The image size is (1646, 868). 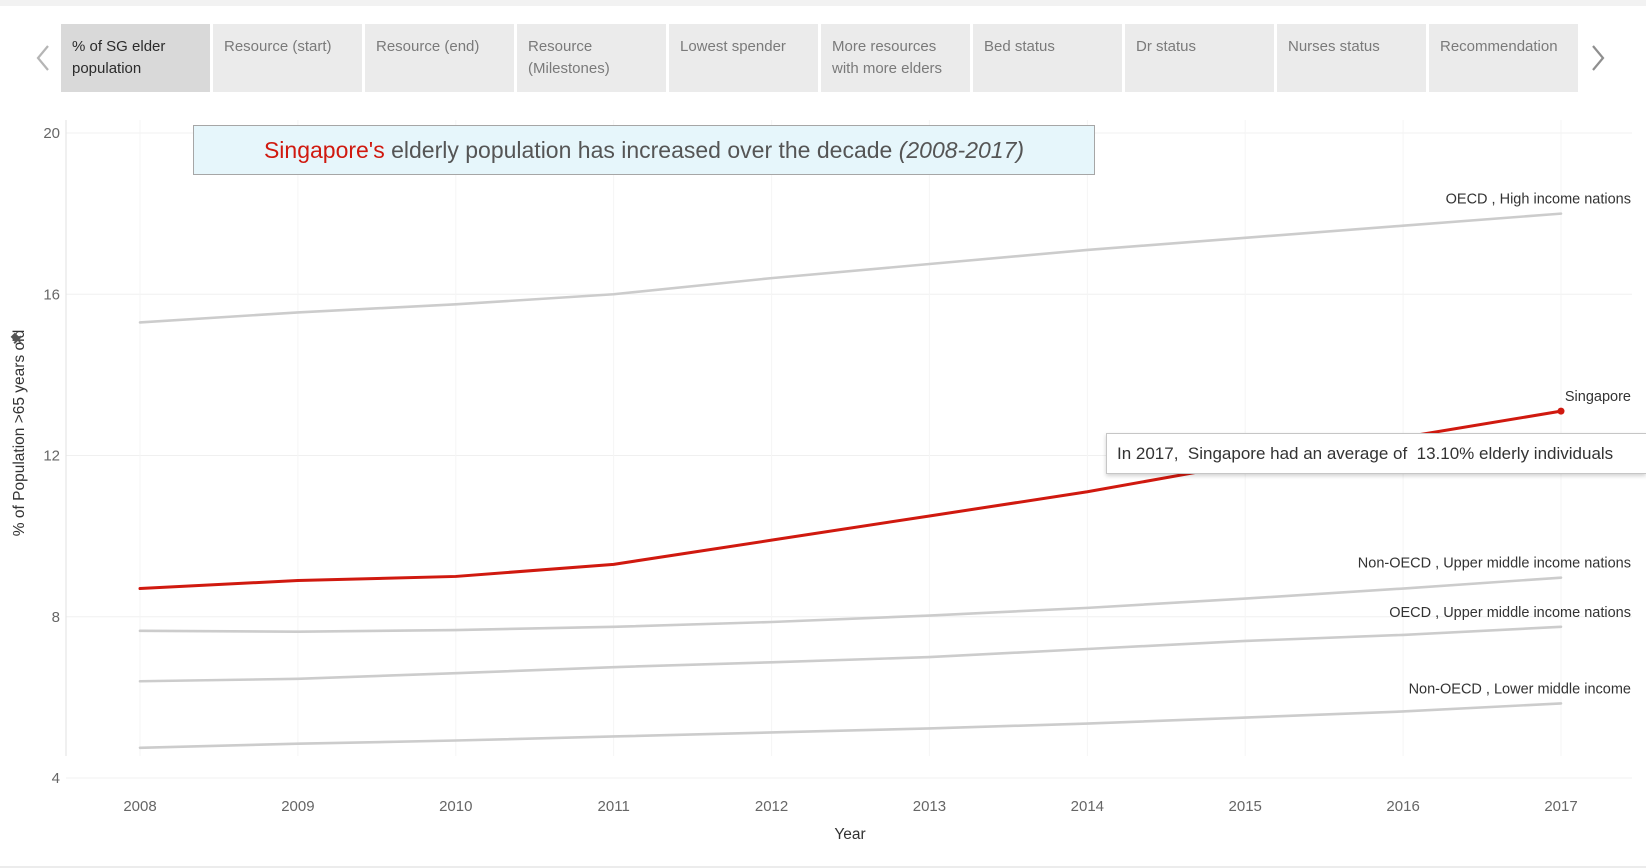 What do you see at coordinates (614, 806) in the screenshot?
I see `x-tick-label: 2011` at bounding box center [614, 806].